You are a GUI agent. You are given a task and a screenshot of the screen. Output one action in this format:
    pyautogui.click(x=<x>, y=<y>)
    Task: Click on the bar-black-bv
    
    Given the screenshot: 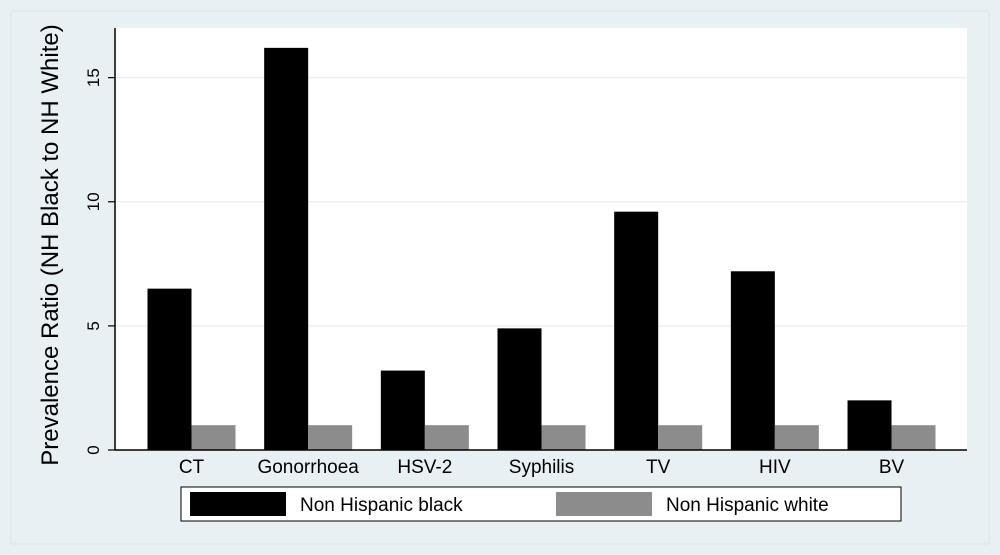 What is the action you would take?
    pyautogui.click(x=869, y=425)
    